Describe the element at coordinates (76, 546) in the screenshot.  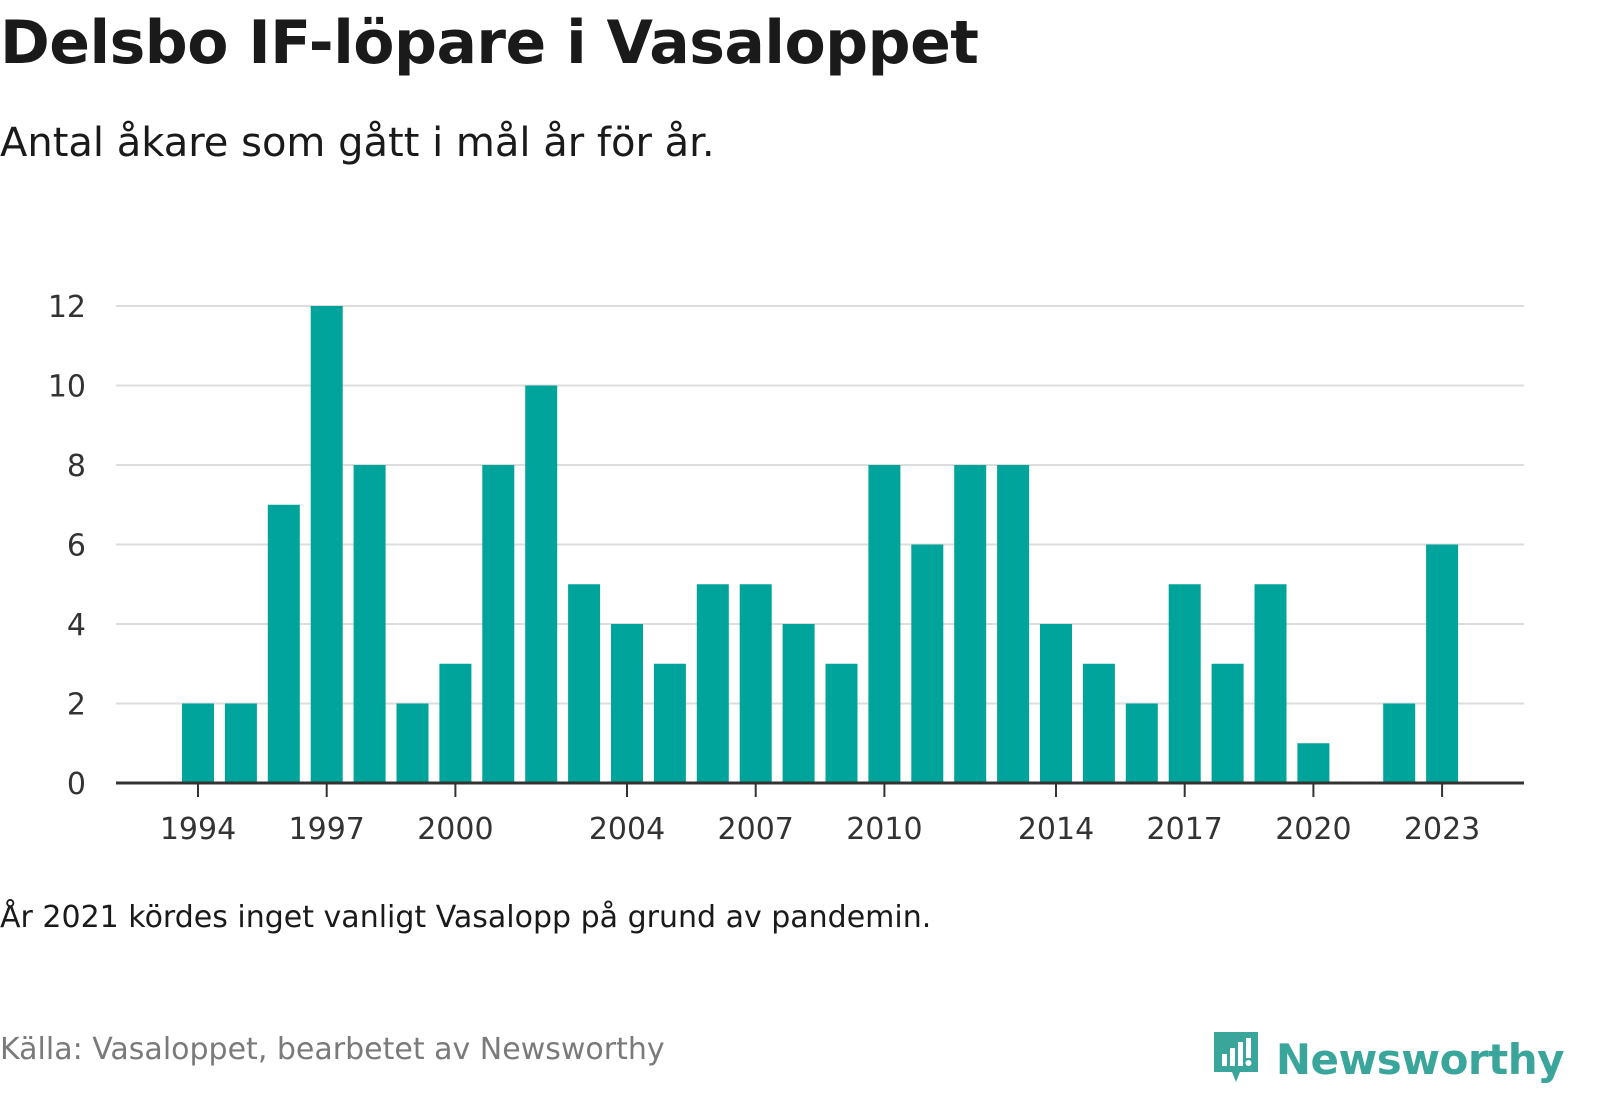
I see `y-tick-label: 6` at that location.